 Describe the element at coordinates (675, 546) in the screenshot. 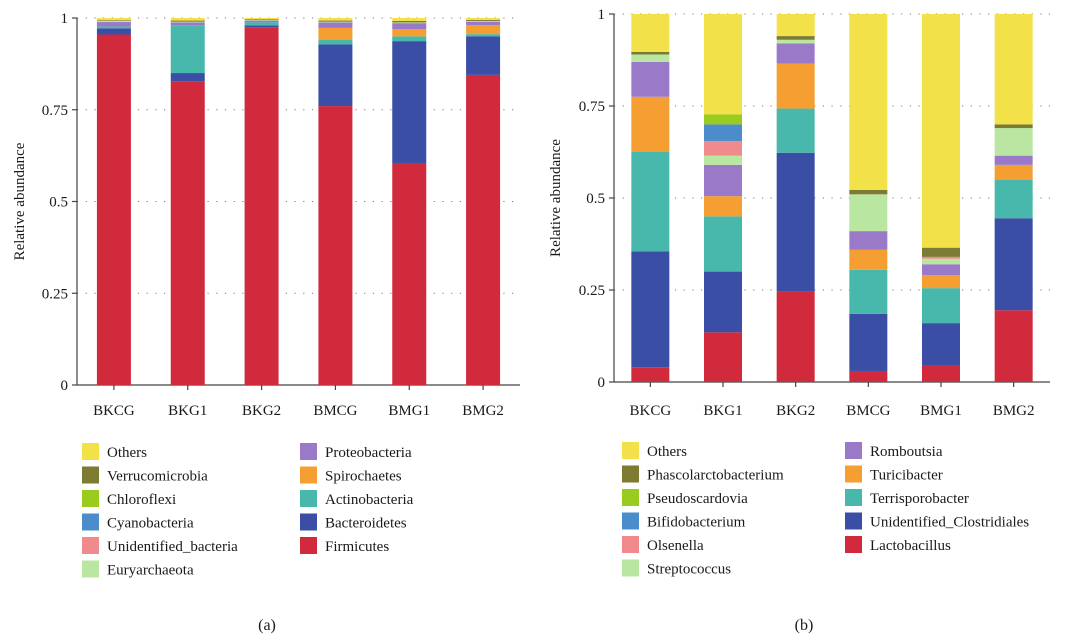

I see `legend-label-b: Olsenella` at that location.